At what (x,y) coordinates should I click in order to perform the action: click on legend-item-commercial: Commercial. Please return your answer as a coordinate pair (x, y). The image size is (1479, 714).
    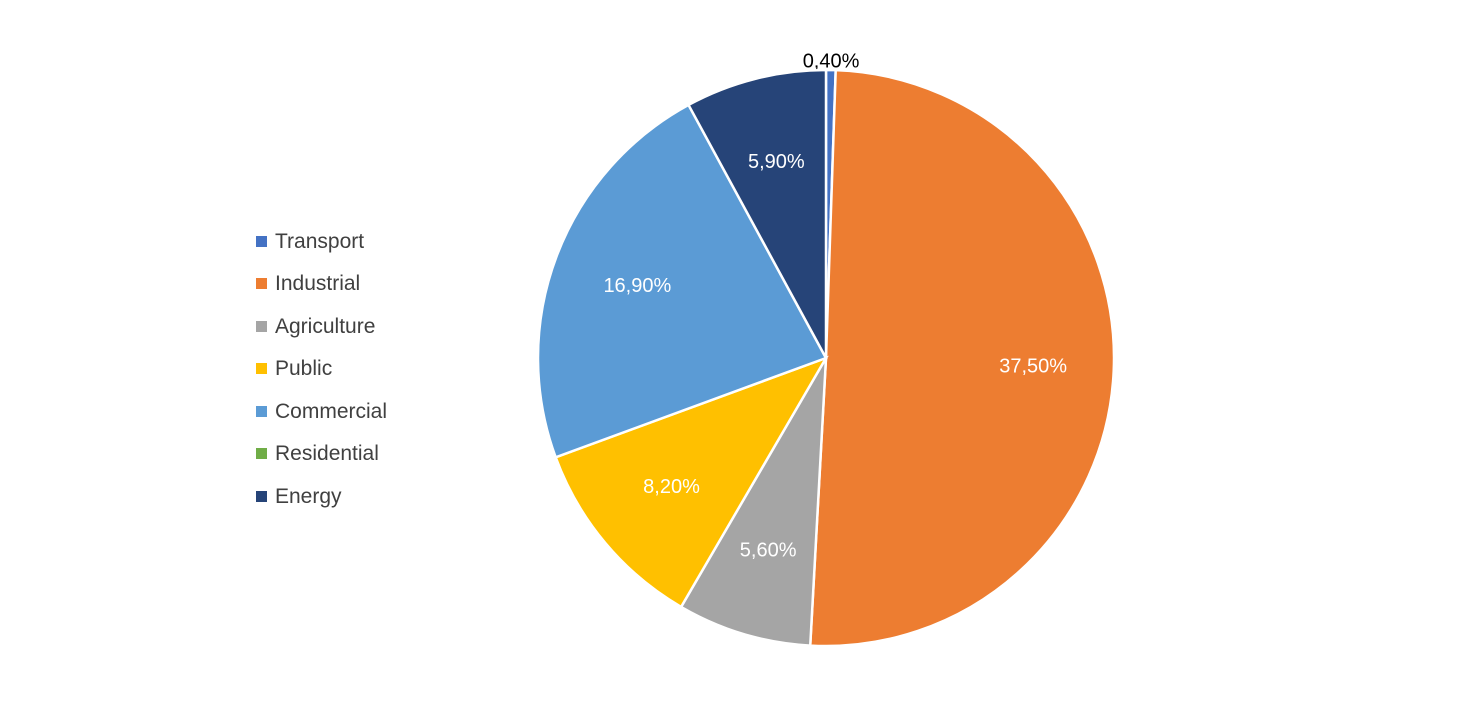
    Looking at the image, I should click on (321, 411).